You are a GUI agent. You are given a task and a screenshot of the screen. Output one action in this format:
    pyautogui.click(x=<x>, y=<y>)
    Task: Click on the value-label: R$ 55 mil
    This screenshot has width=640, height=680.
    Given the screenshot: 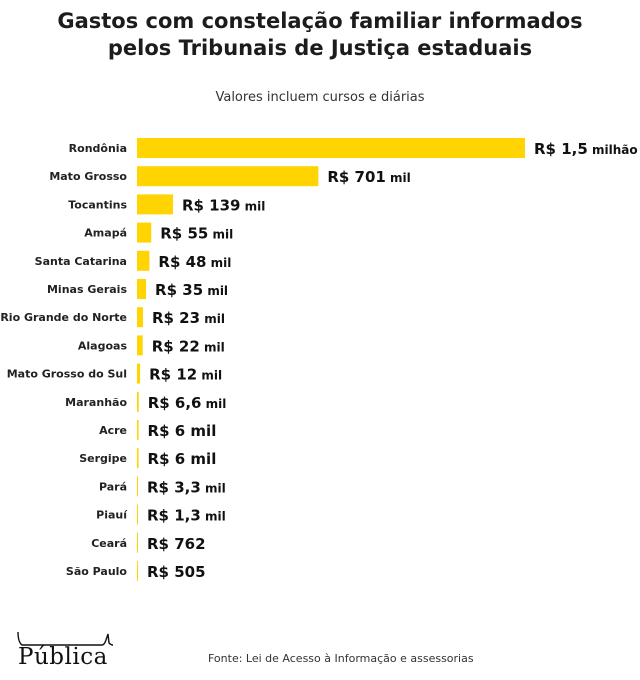 What is the action you would take?
    pyautogui.click(x=196, y=234)
    